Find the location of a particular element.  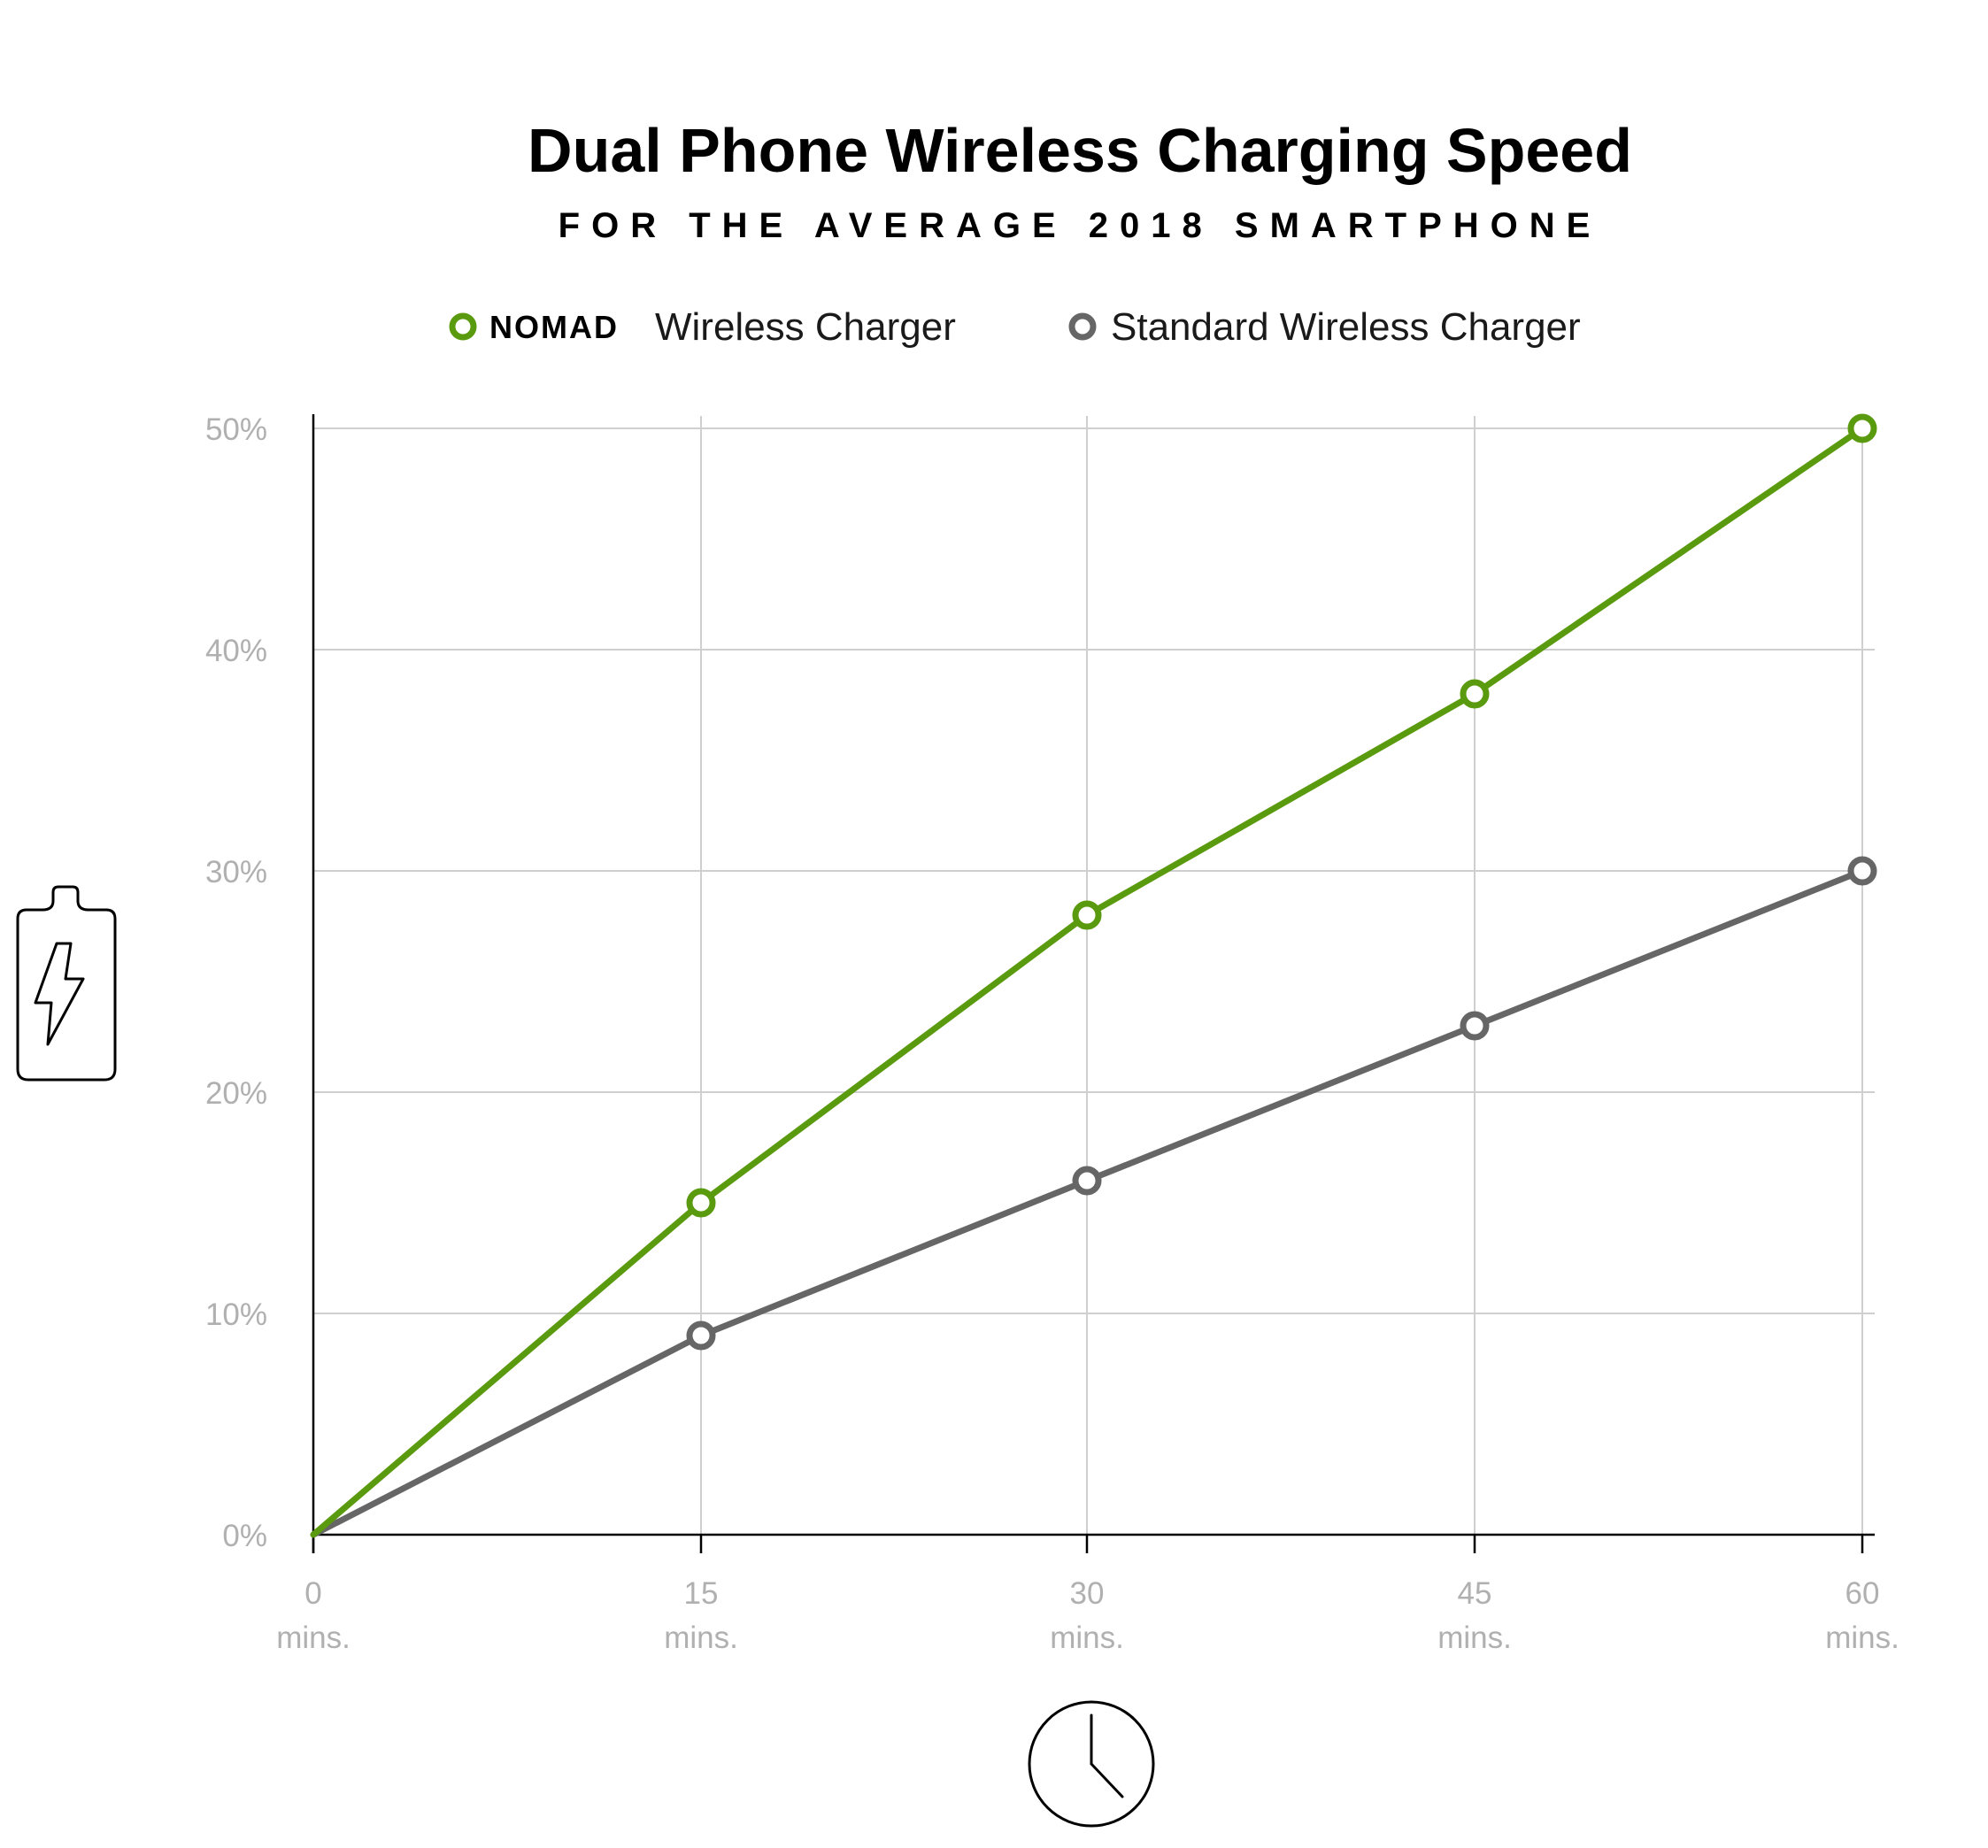

y-tick-label: 40% is located at coordinates (236, 651).